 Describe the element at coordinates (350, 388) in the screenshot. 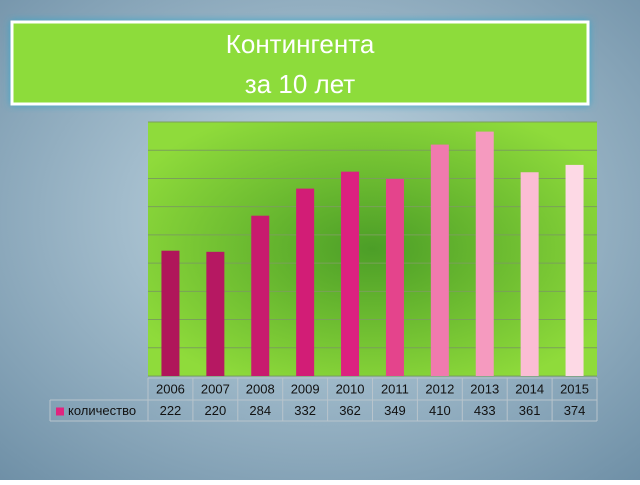

I see `x-tick-label: 2010` at that location.